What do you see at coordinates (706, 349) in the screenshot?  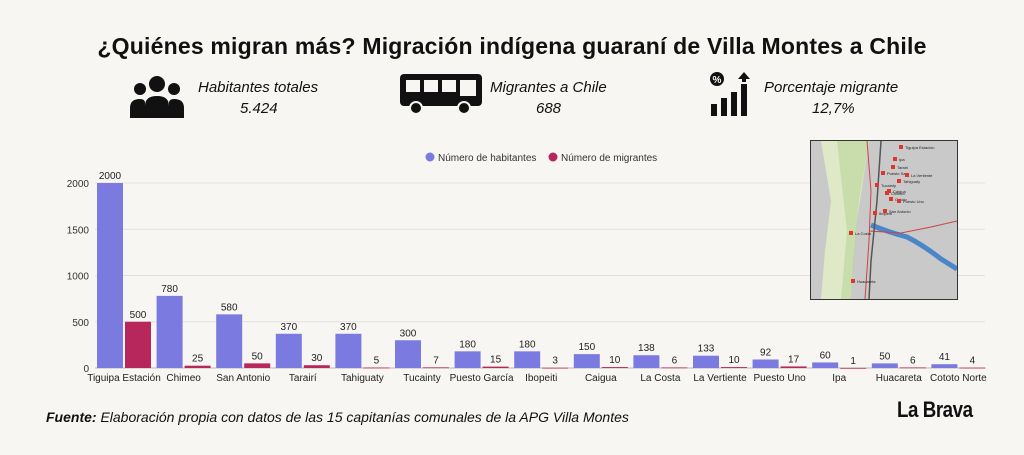 I see `bar-value-label: 133` at bounding box center [706, 349].